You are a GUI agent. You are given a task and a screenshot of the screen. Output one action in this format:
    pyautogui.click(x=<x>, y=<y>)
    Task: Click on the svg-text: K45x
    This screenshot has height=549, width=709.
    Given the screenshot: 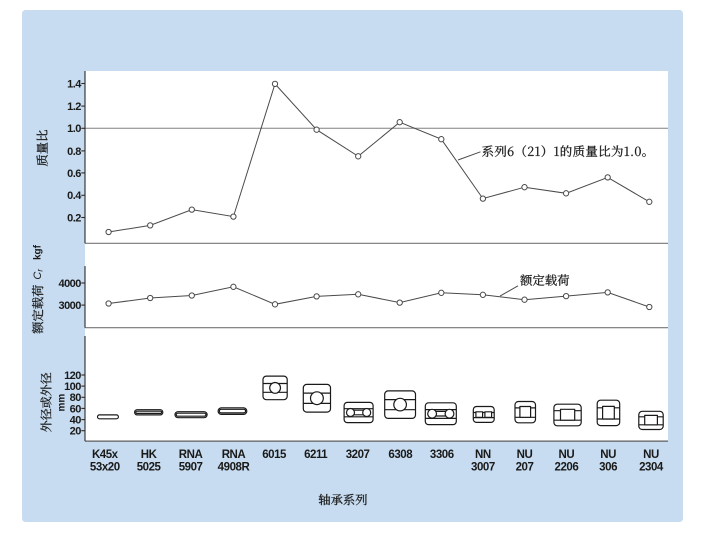 What is the action you would take?
    pyautogui.click(x=105, y=455)
    